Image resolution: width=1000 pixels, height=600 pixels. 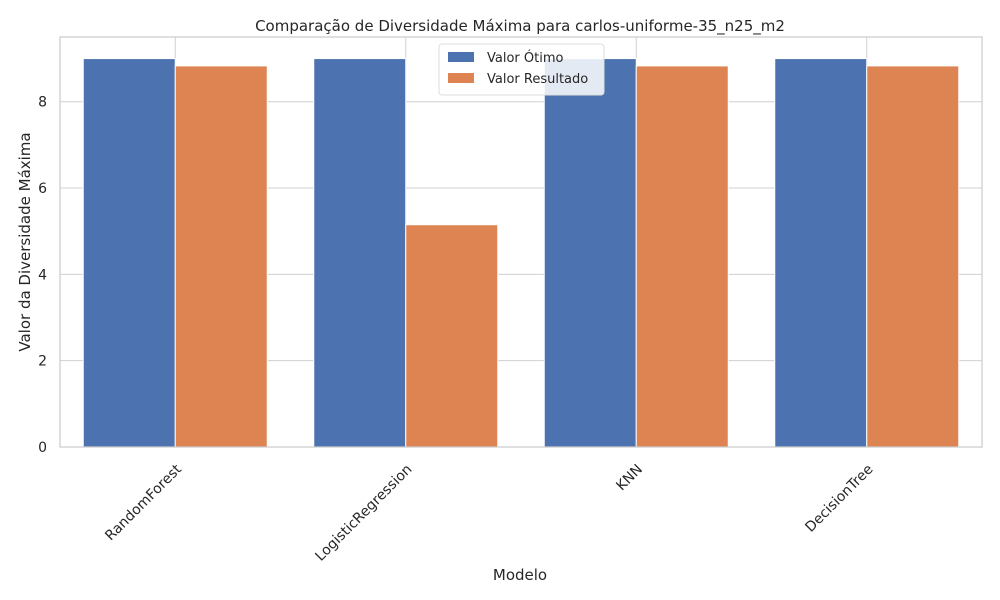 I want to click on bar-resultado-knn, so click(x=682, y=256).